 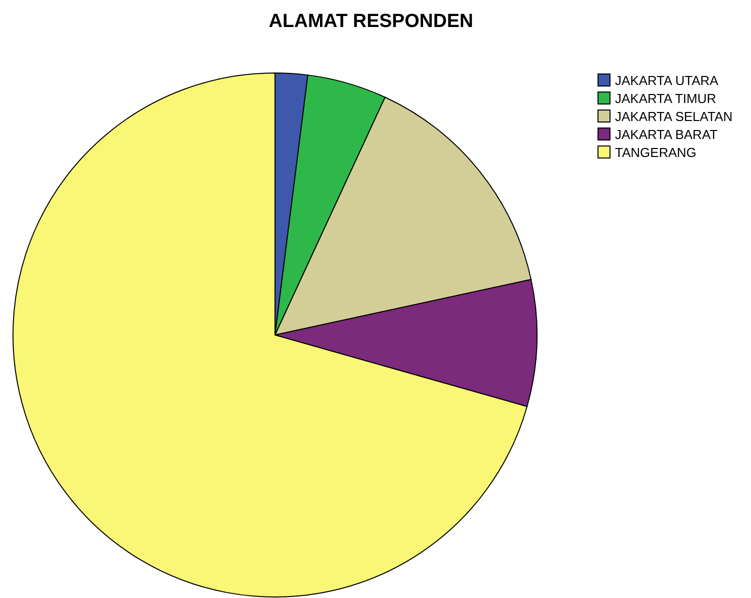 What do you see at coordinates (371, 21) in the screenshot?
I see `chart-title: ALAMAT RESPONDEN` at bounding box center [371, 21].